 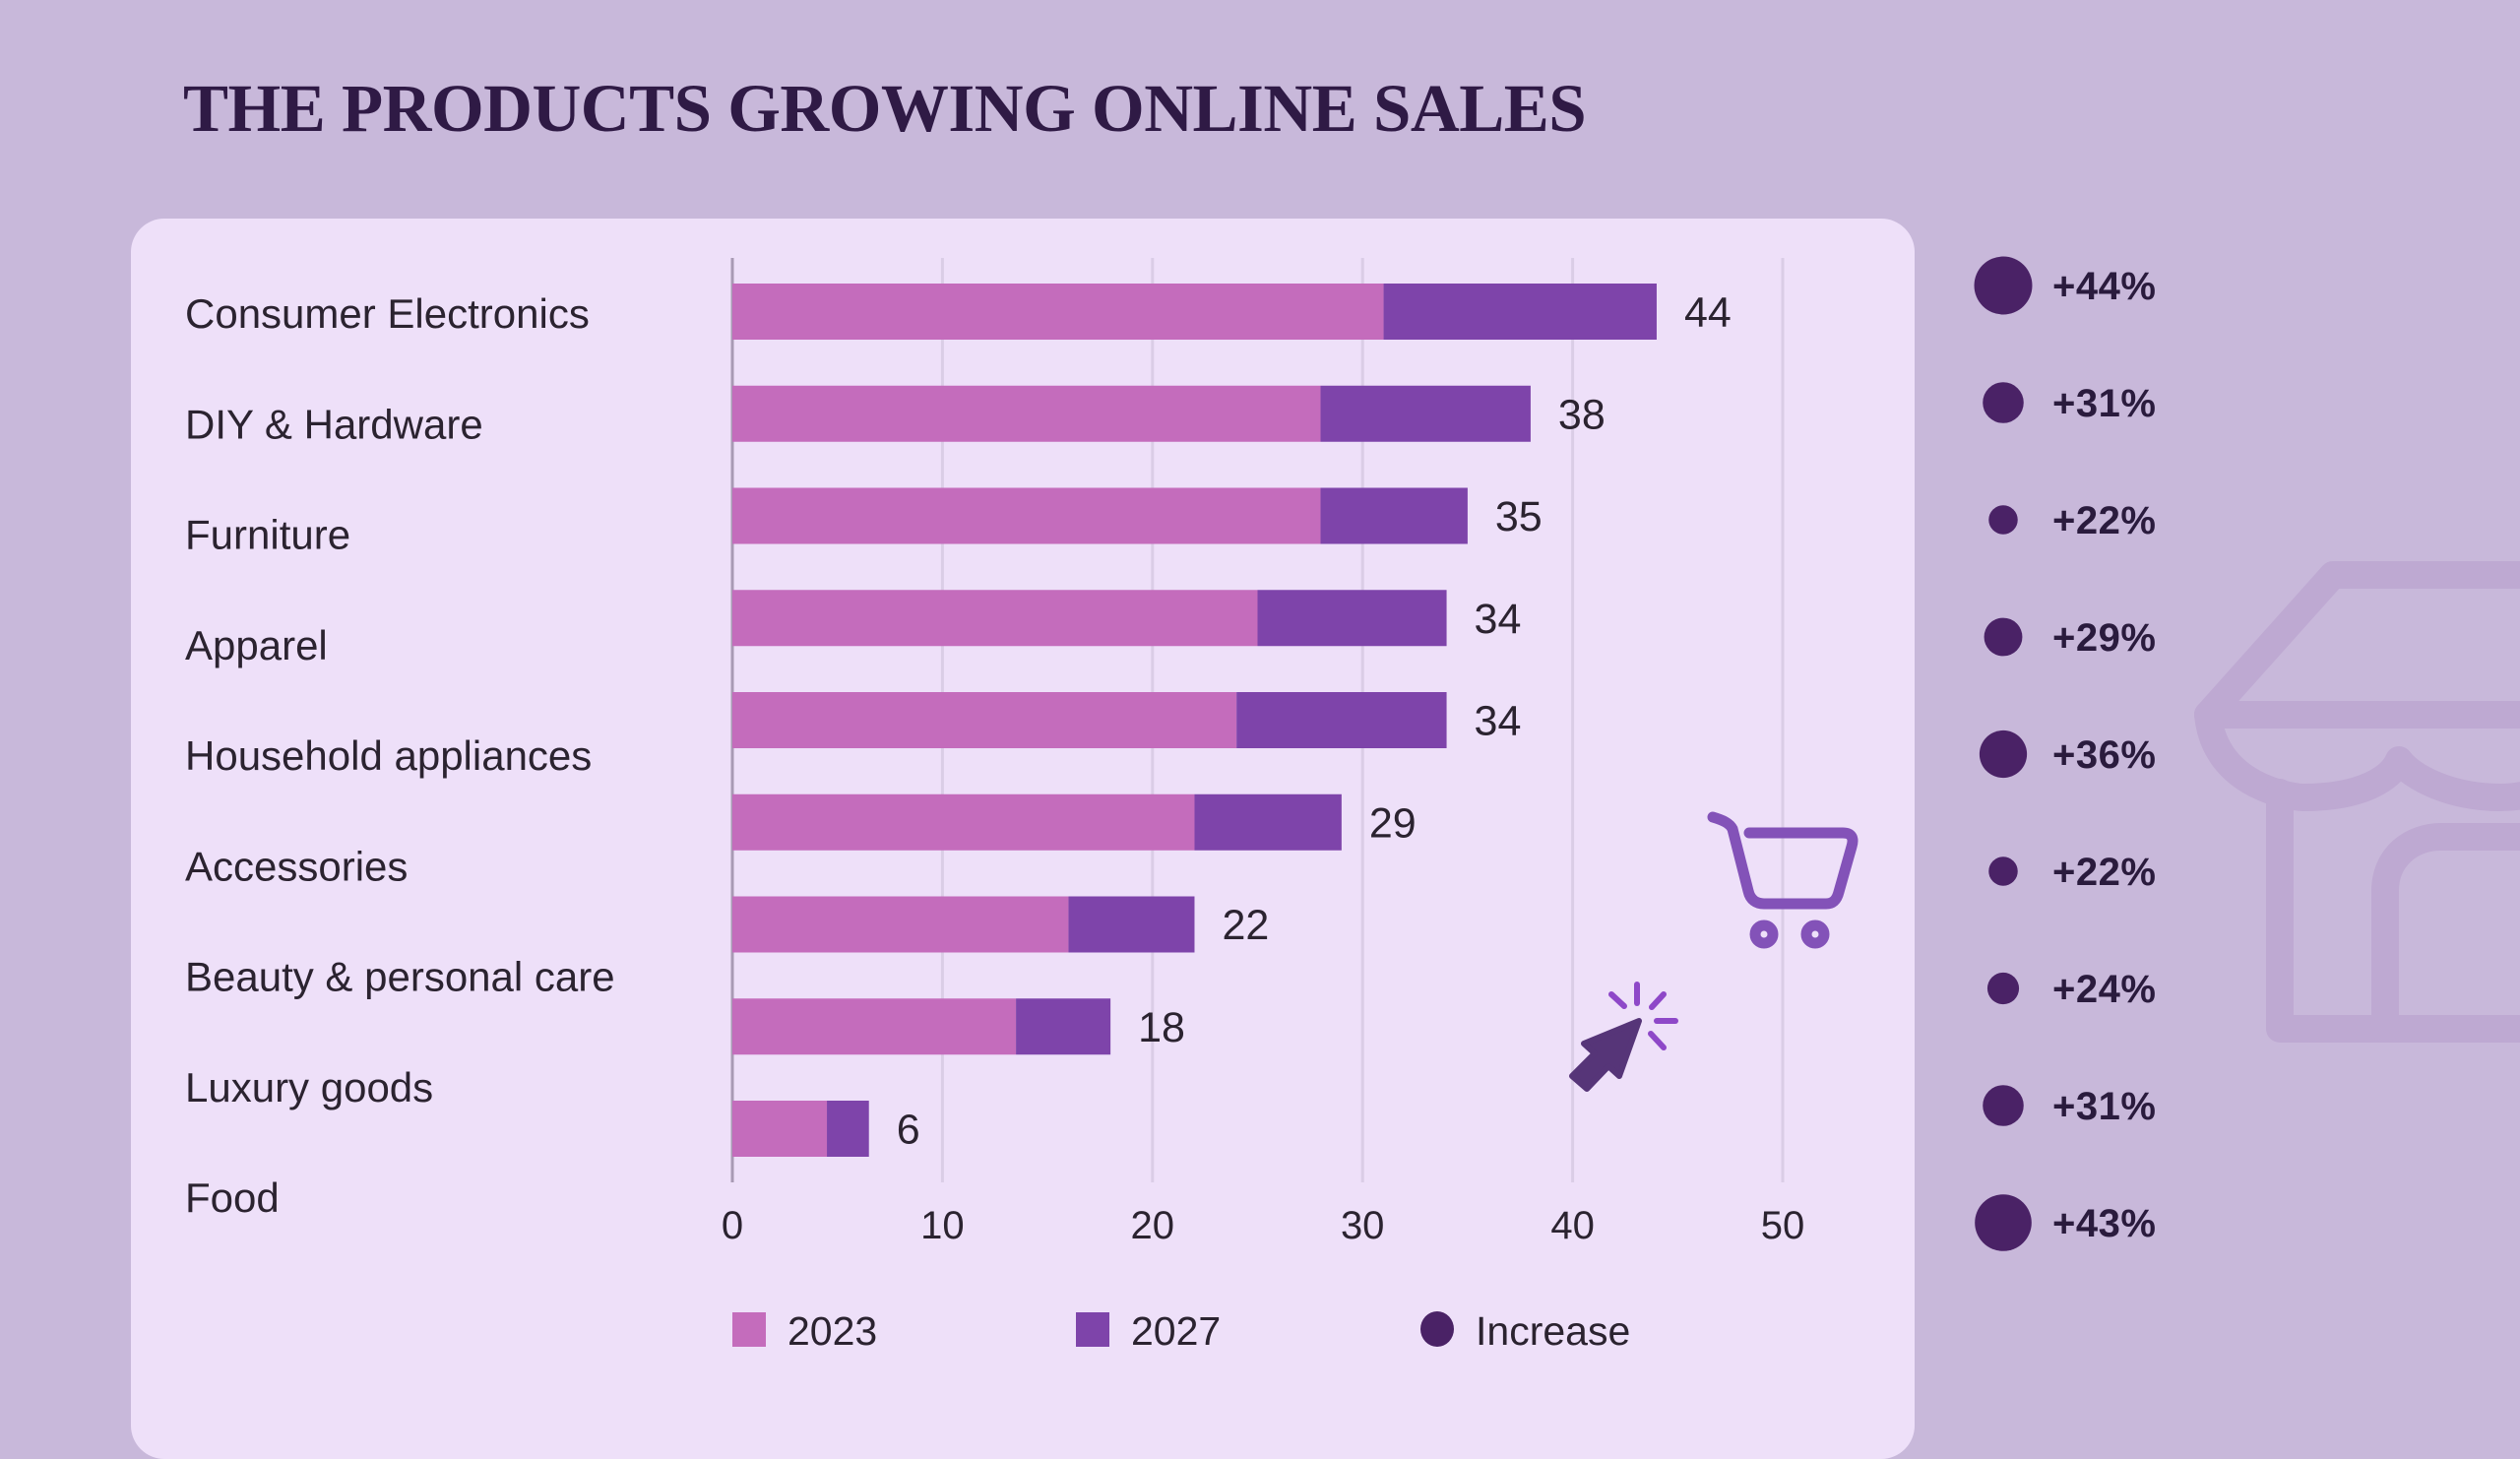 What do you see at coordinates (2104, 286) in the screenshot?
I see `increase-label: +44%` at bounding box center [2104, 286].